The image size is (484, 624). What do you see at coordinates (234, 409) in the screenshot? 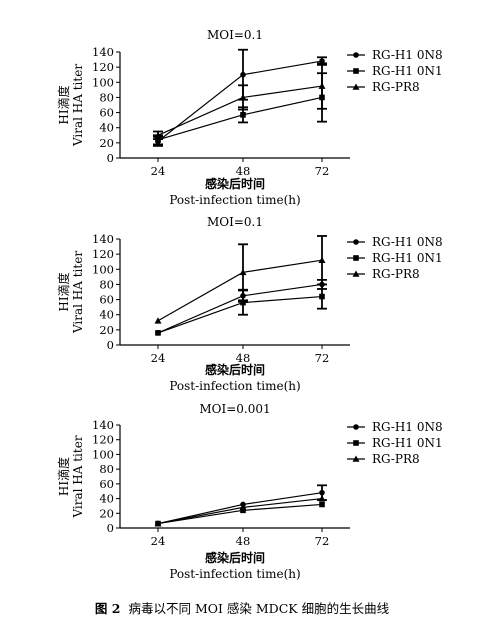
I see `chart-title: MOI=0.001` at bounding box center [234, 409].